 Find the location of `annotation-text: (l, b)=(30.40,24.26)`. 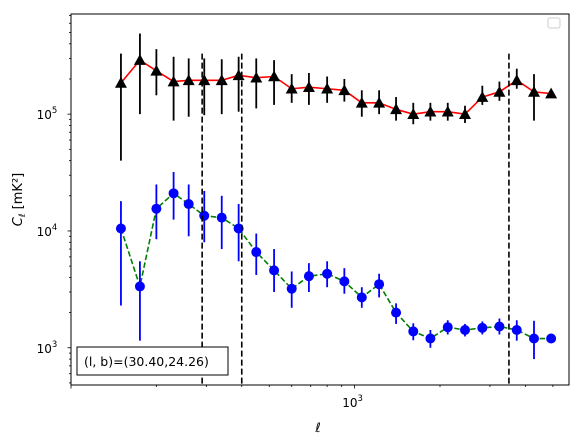

annotation-text: (l, b)=(30.40,24.26) is located at coordinates (146, 361).